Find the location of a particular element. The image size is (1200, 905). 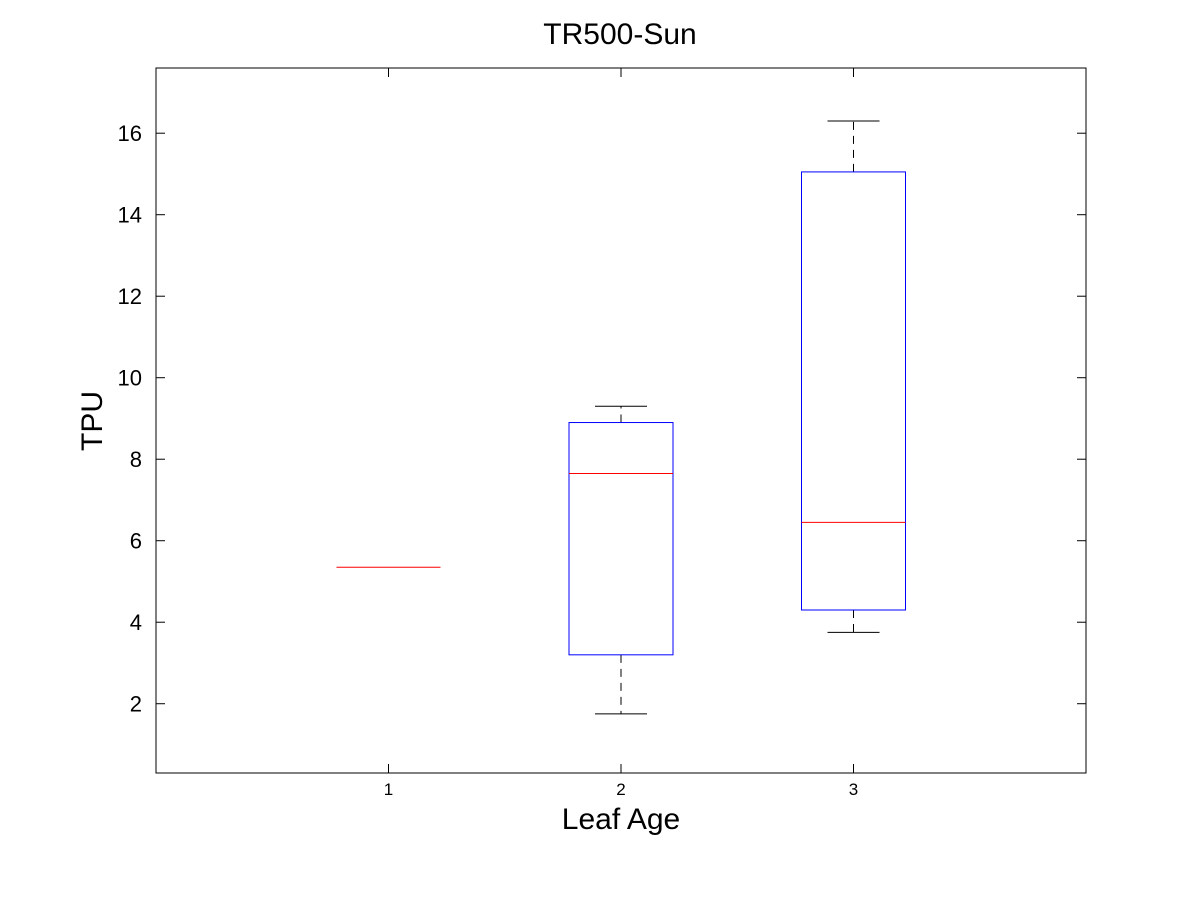

y-tick-label: 10 is located at coordinates (130, 378).